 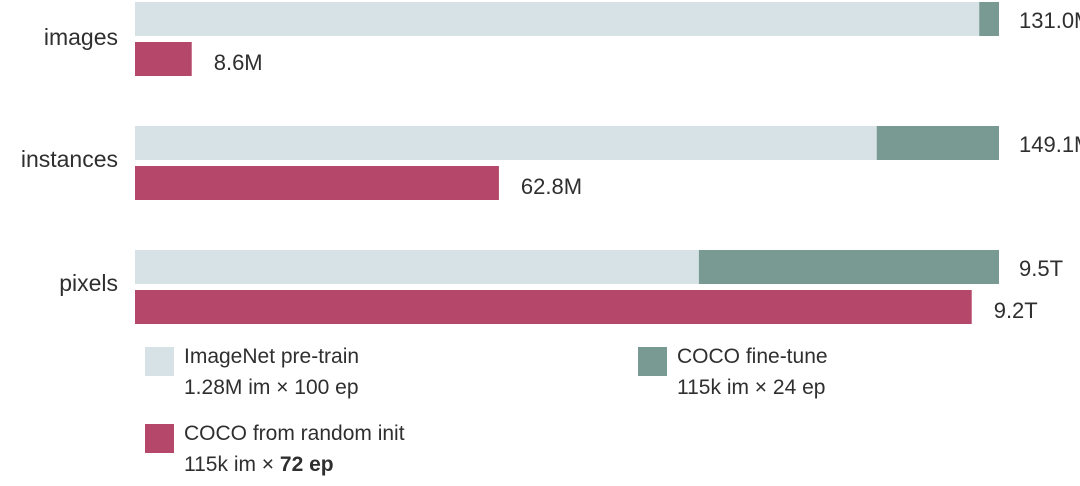 What do you see at coordinates (1049, 20) in the screenshot?
I see `value-label-pretrain-images: 131.0M` at bounding box center [1049, 20].